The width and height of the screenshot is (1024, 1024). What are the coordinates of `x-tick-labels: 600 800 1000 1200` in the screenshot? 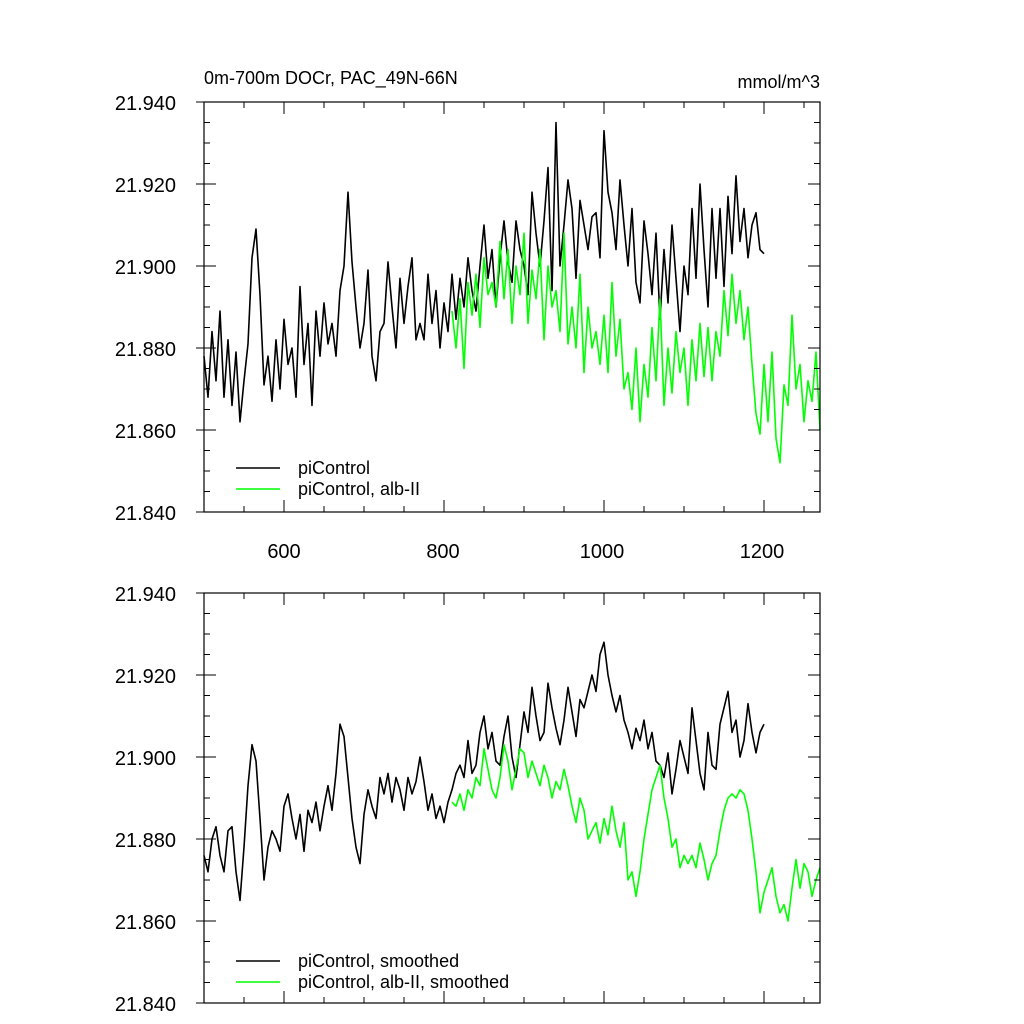 It's located at (525, 552).